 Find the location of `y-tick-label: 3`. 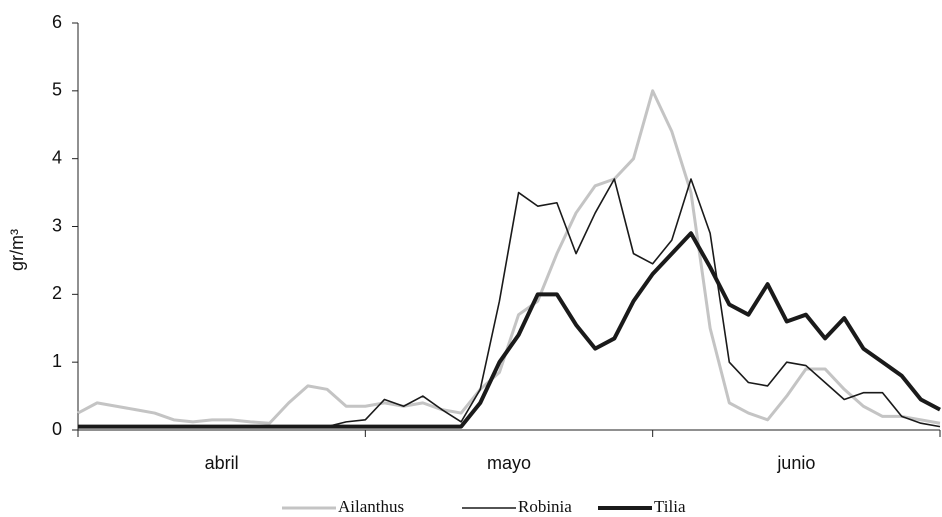

y-tick-label: 3 is located at coordinates (57, 225).